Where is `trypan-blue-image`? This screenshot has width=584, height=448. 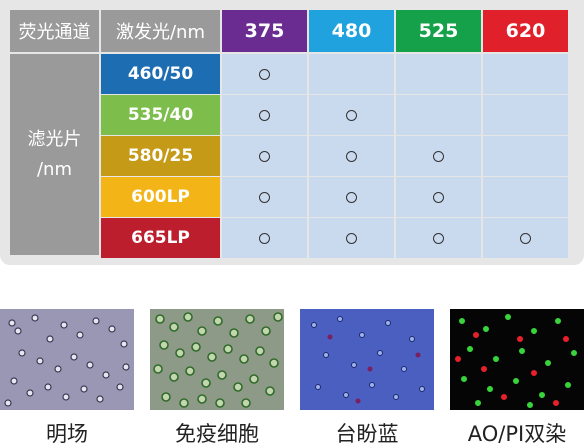 trypan-blue-image is located at coordinates (367, 359).